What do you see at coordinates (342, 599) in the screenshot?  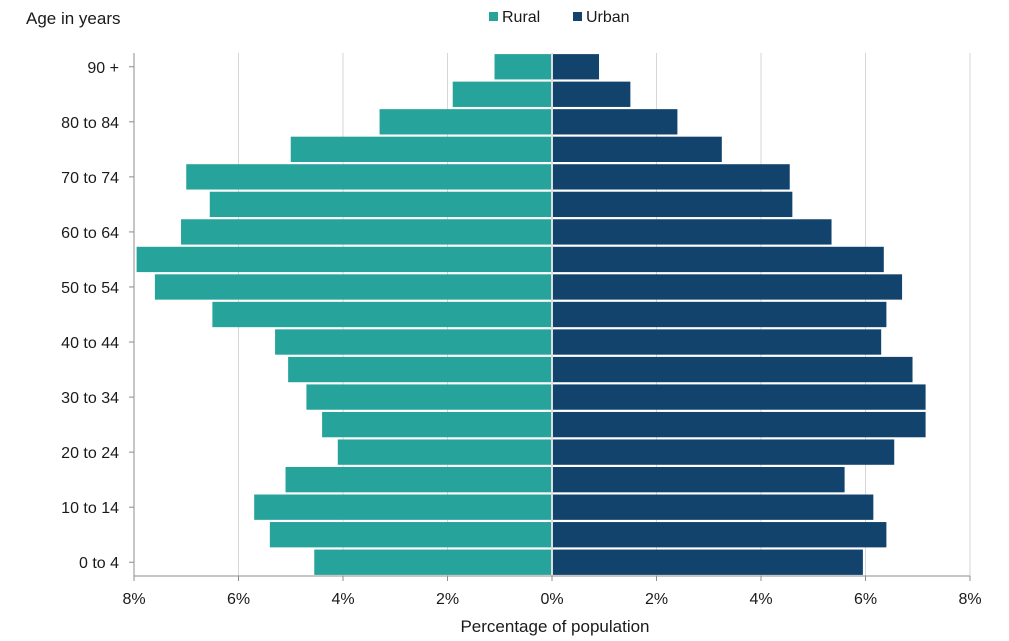 I see `x-tick-label-2: 4%` at bounding box center [342, 599].